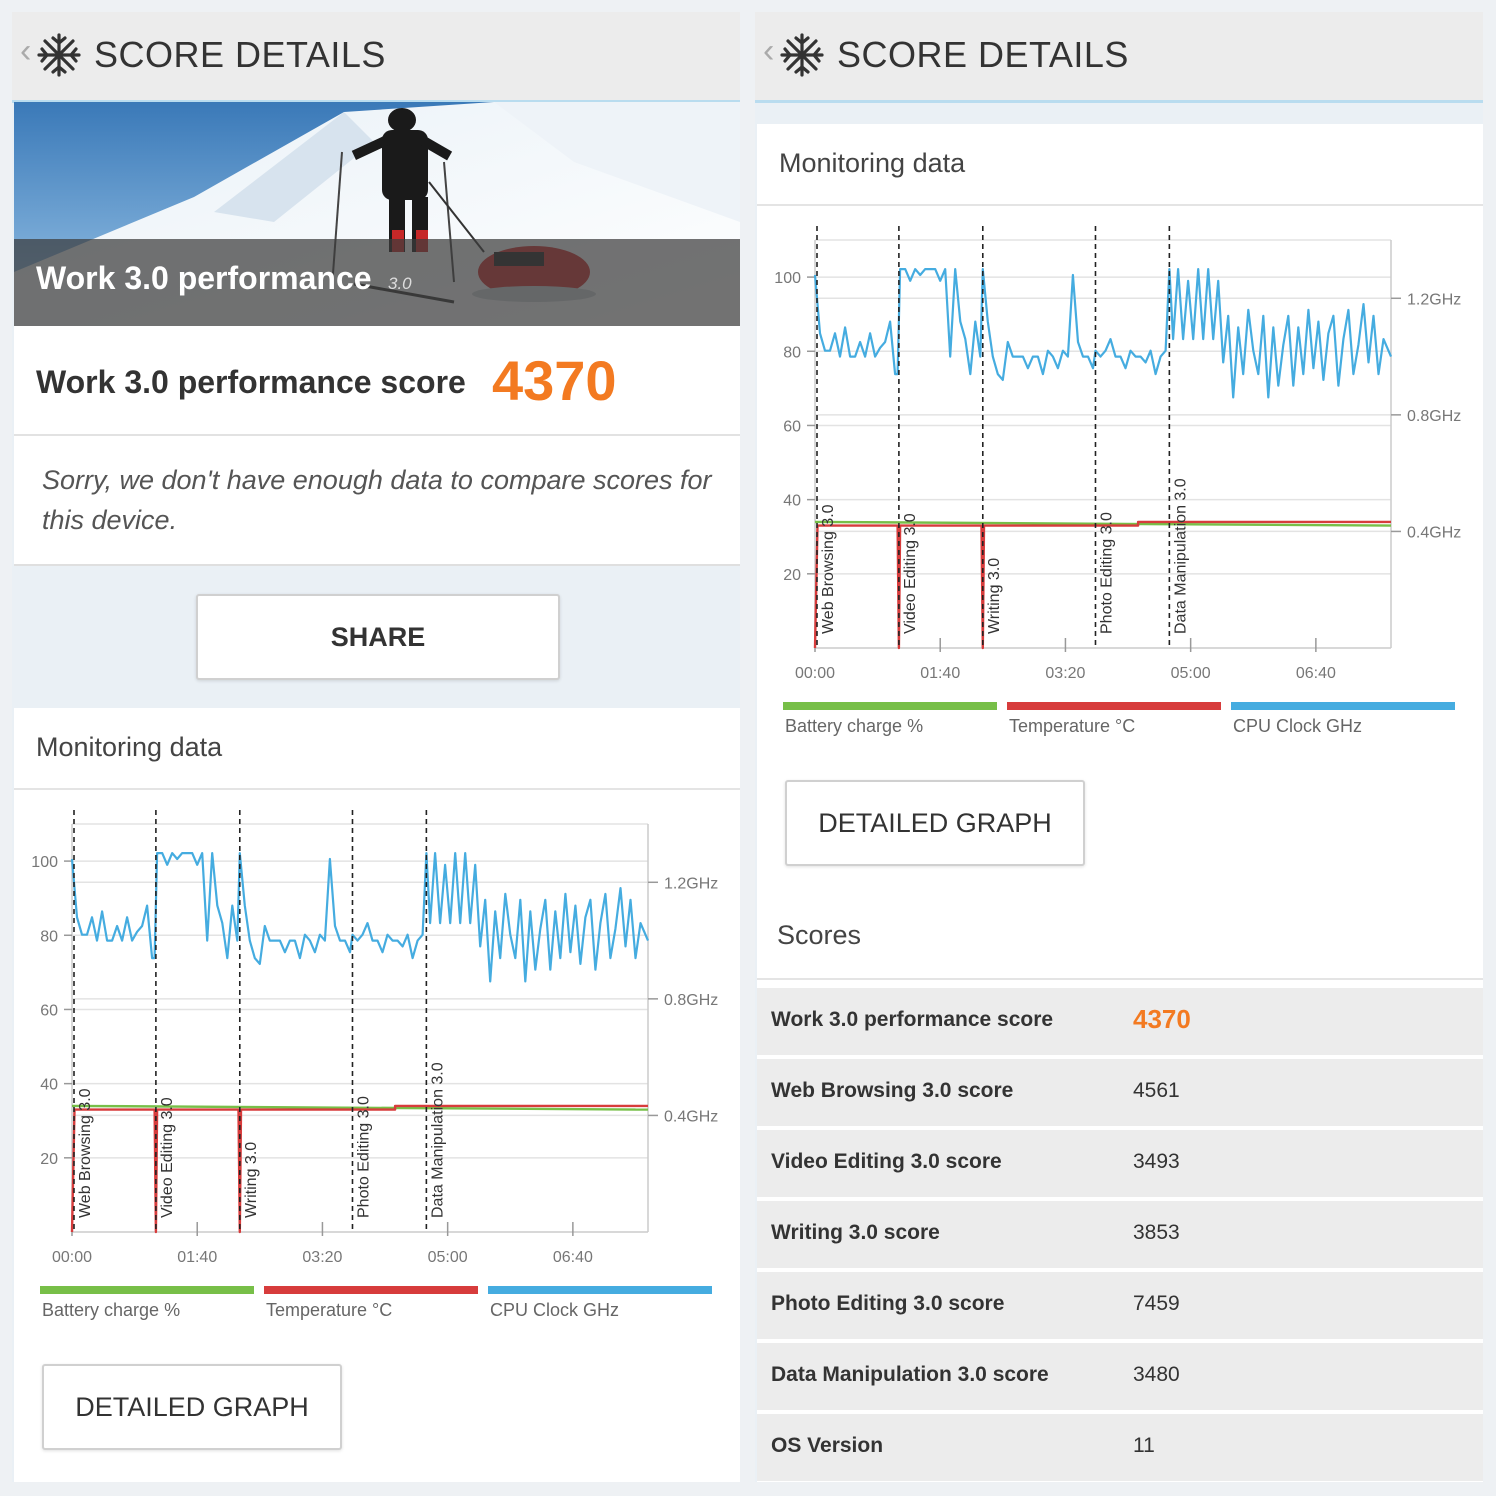  I want to click on share-button: SHARE, so click(378, 637).